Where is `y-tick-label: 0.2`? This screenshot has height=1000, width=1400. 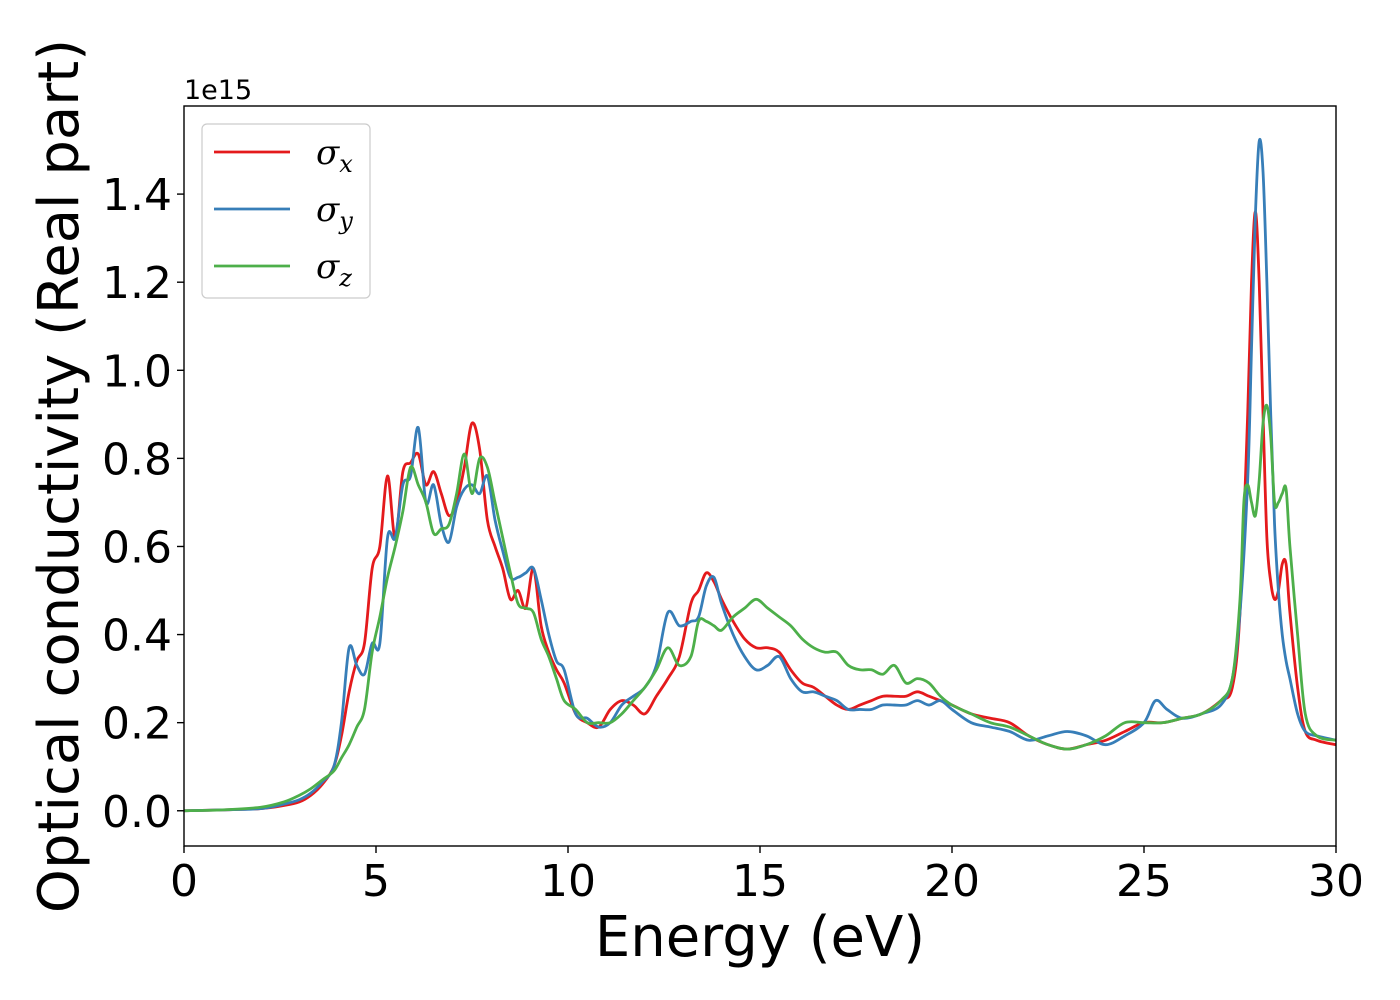
y-tick-label: 0.2 is located at coordinates (137, 724).